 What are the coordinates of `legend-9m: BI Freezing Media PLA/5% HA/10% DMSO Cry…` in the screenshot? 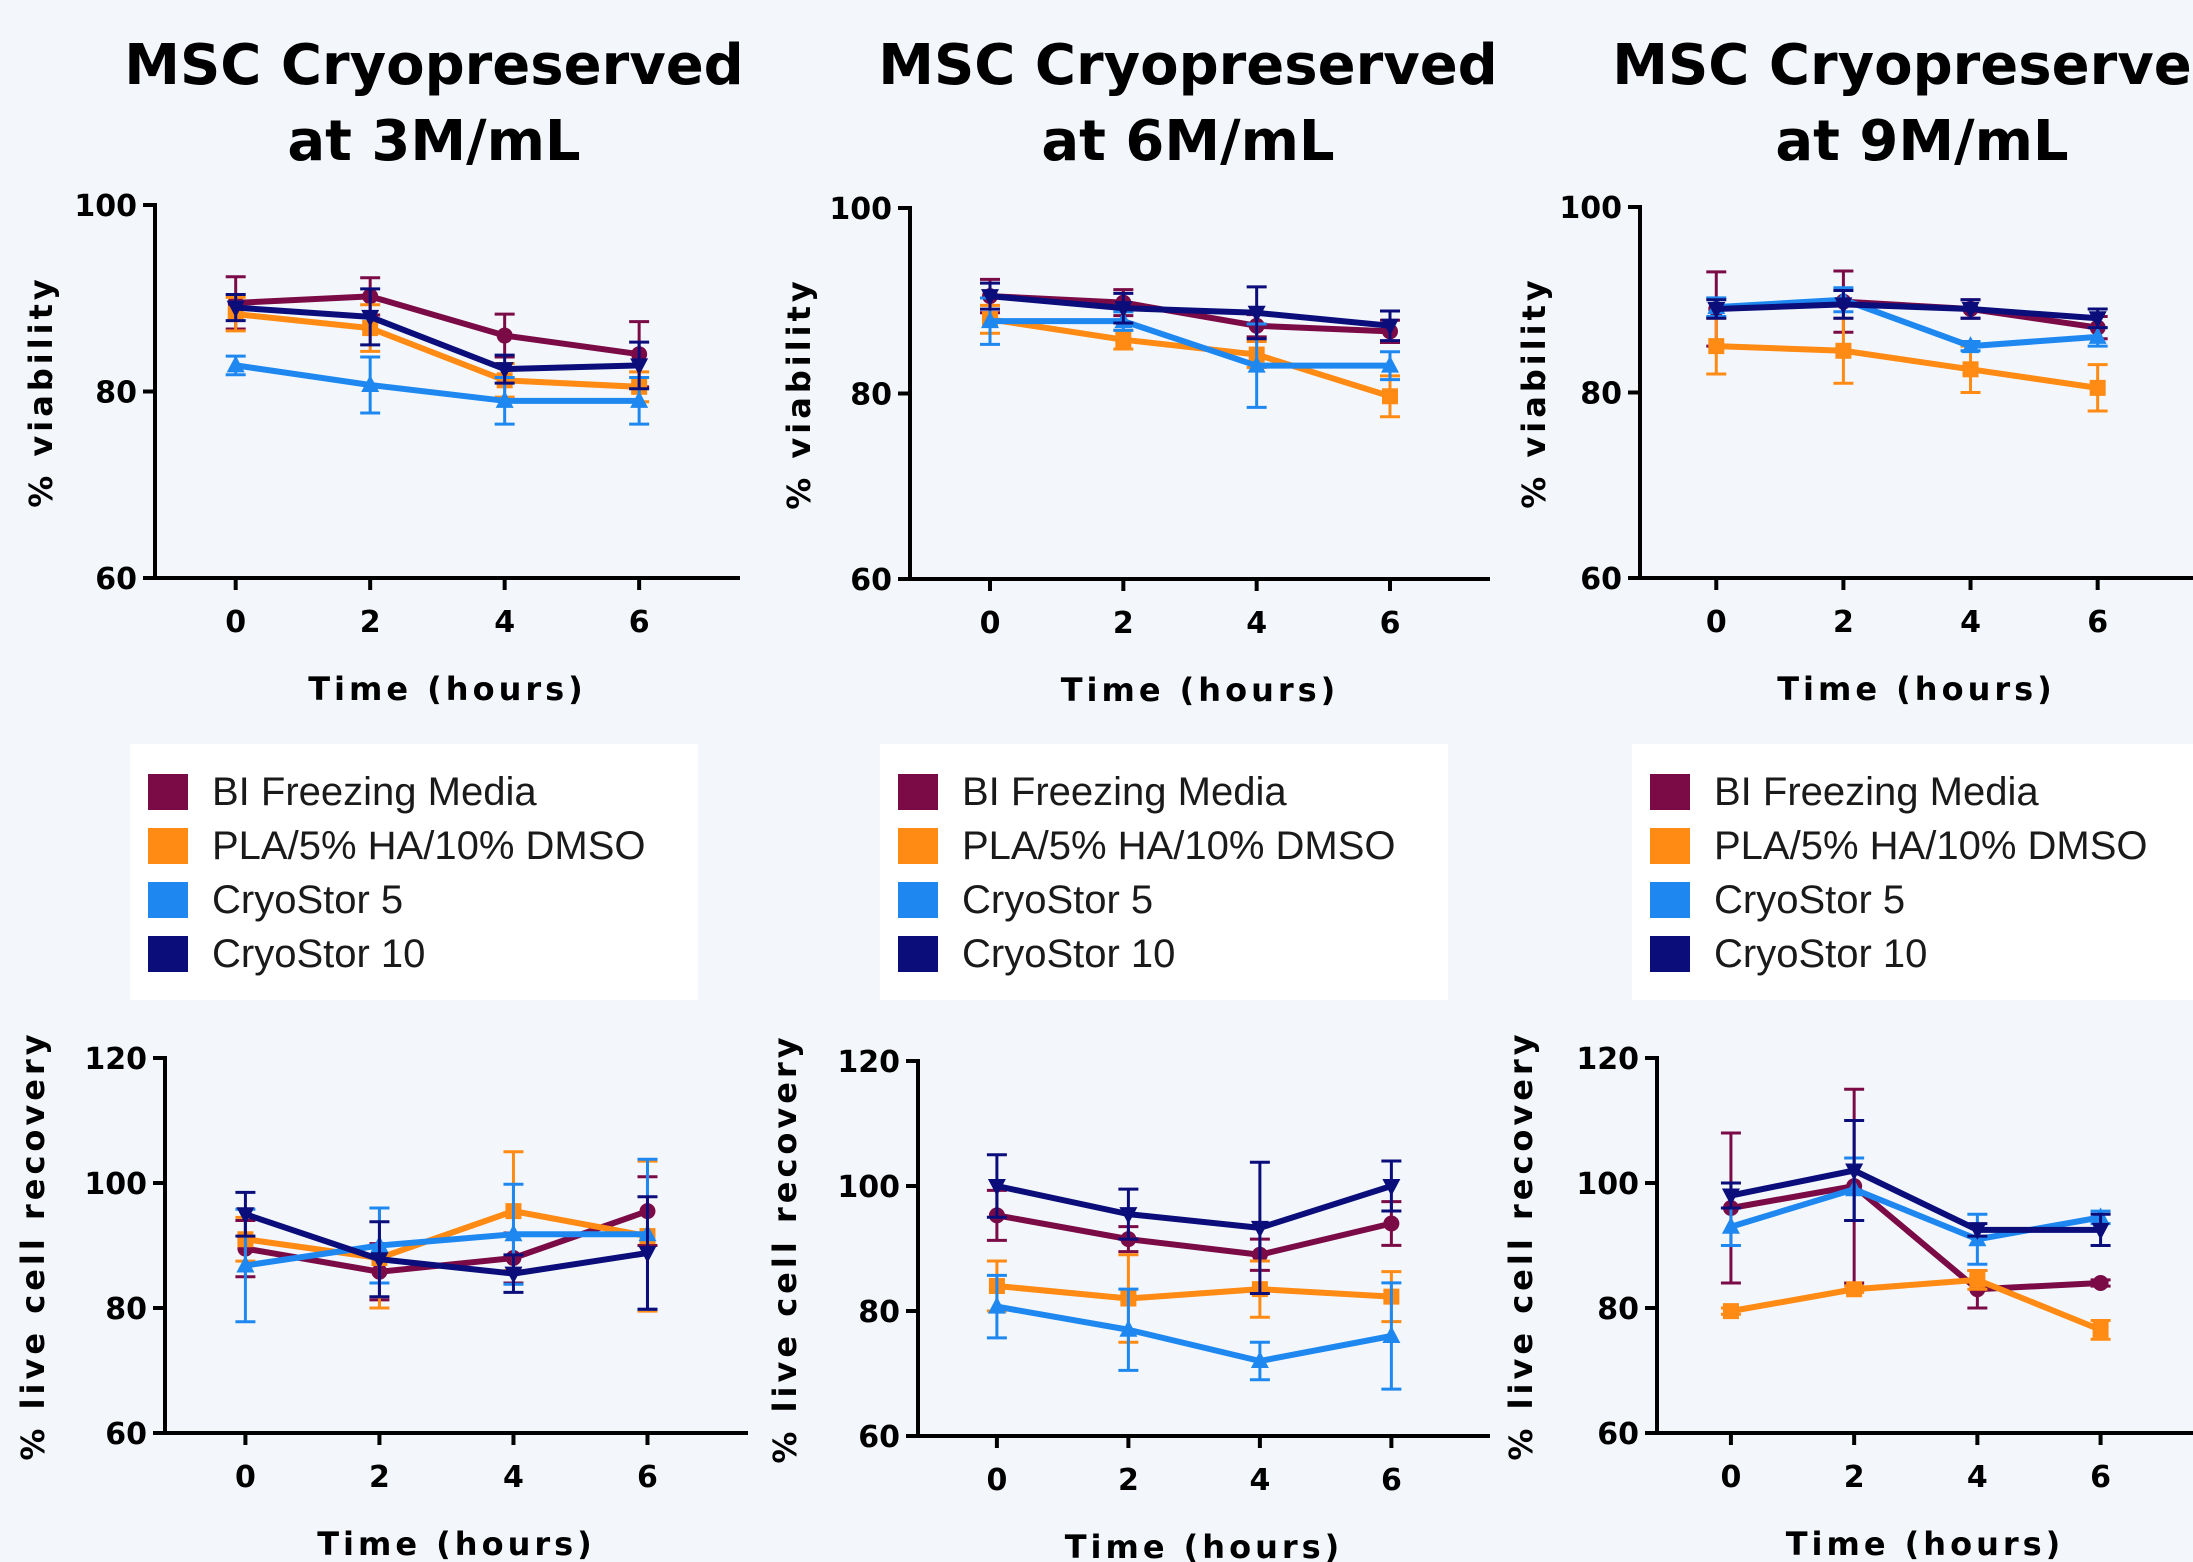 It's located at (1912, 872).